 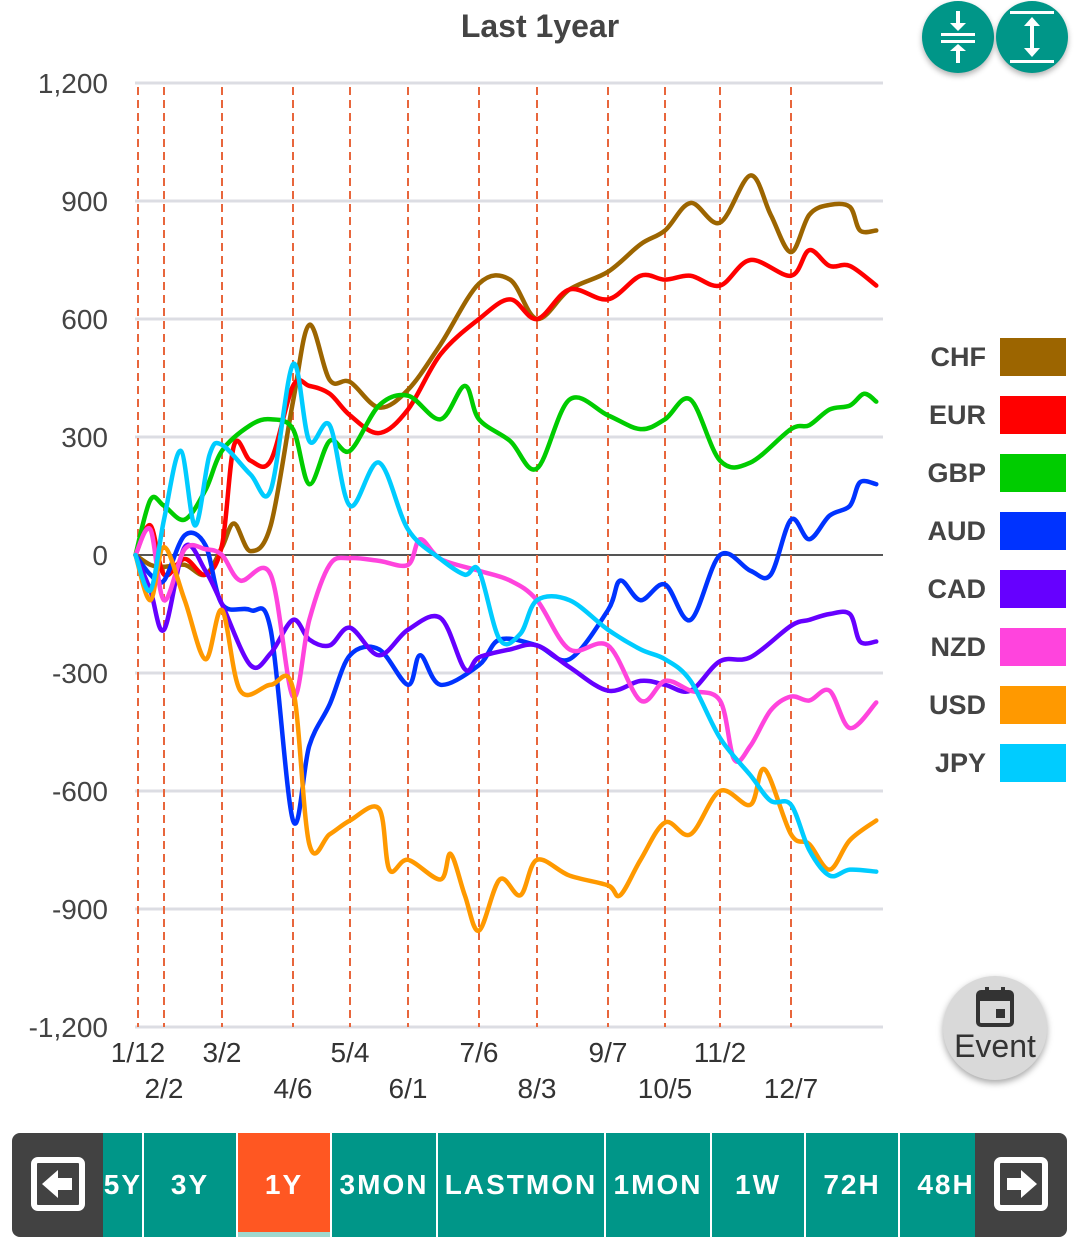 What do you see at coordinates (293, 1088) in the screenshot?
I see `x-tick-label: 4/6` at bounding box center [293, 1088].